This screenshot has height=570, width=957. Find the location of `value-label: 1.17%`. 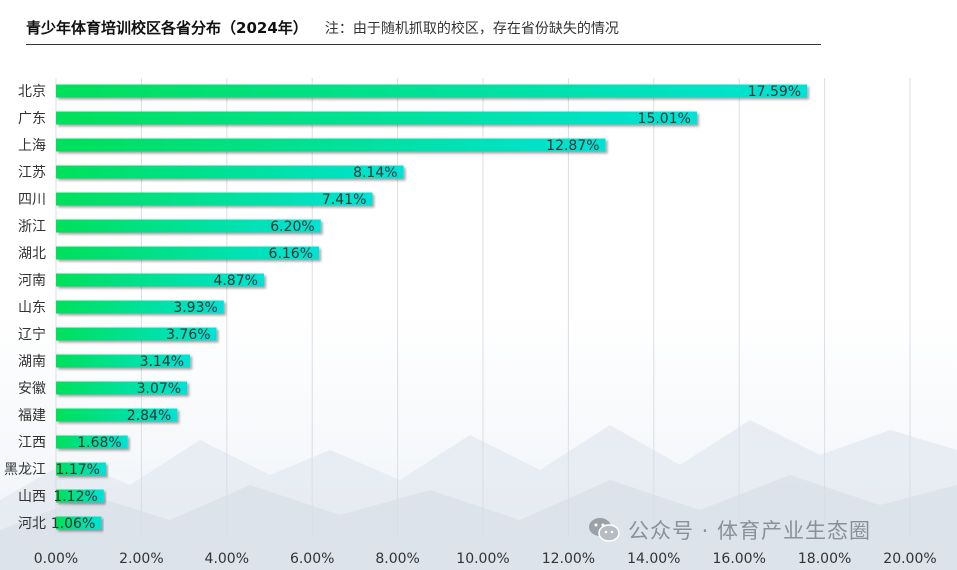

value-label: 1.17% is located at coordinates (77, 470).